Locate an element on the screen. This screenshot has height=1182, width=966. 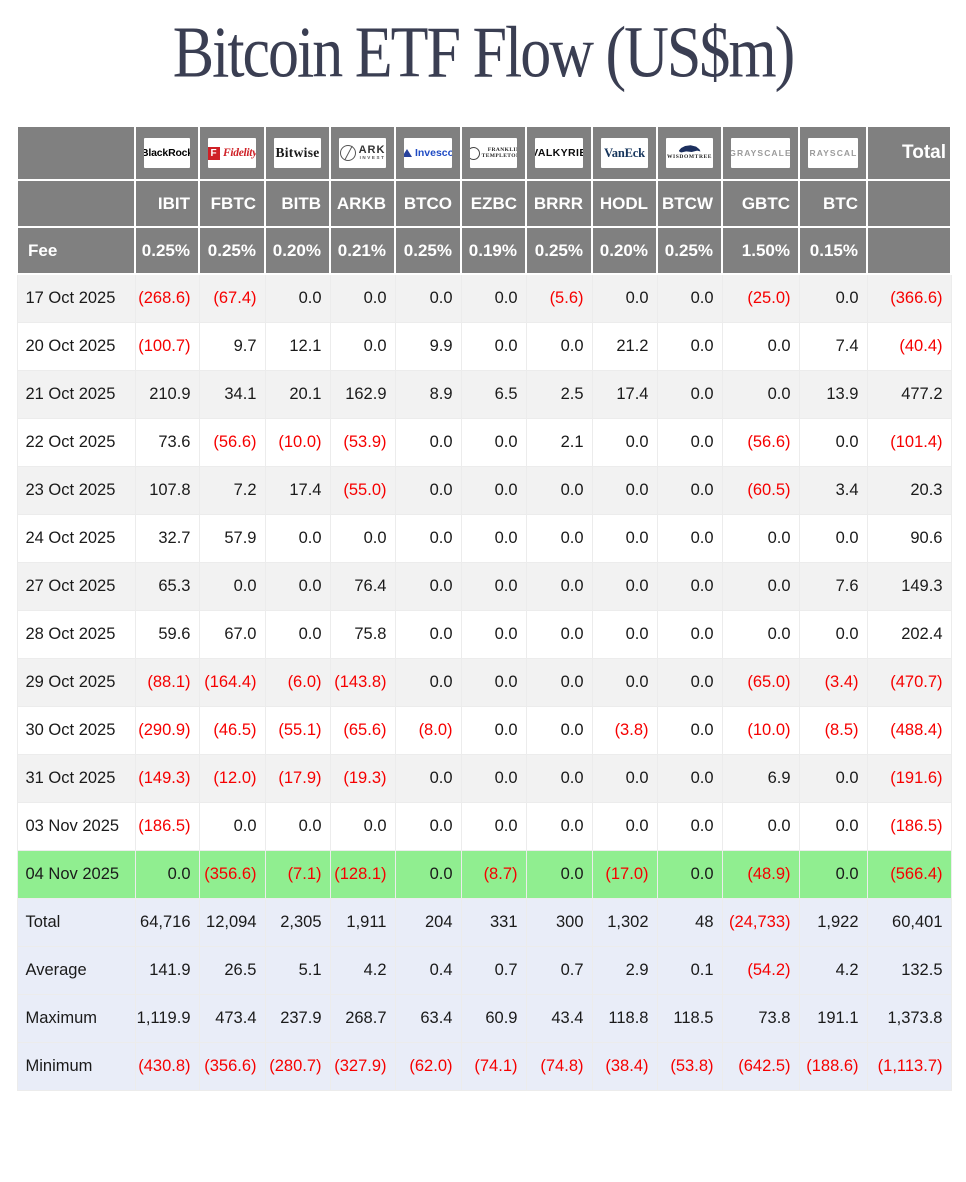
issuer-logo-cell: BlackRock is located at coordinates (167, 153).